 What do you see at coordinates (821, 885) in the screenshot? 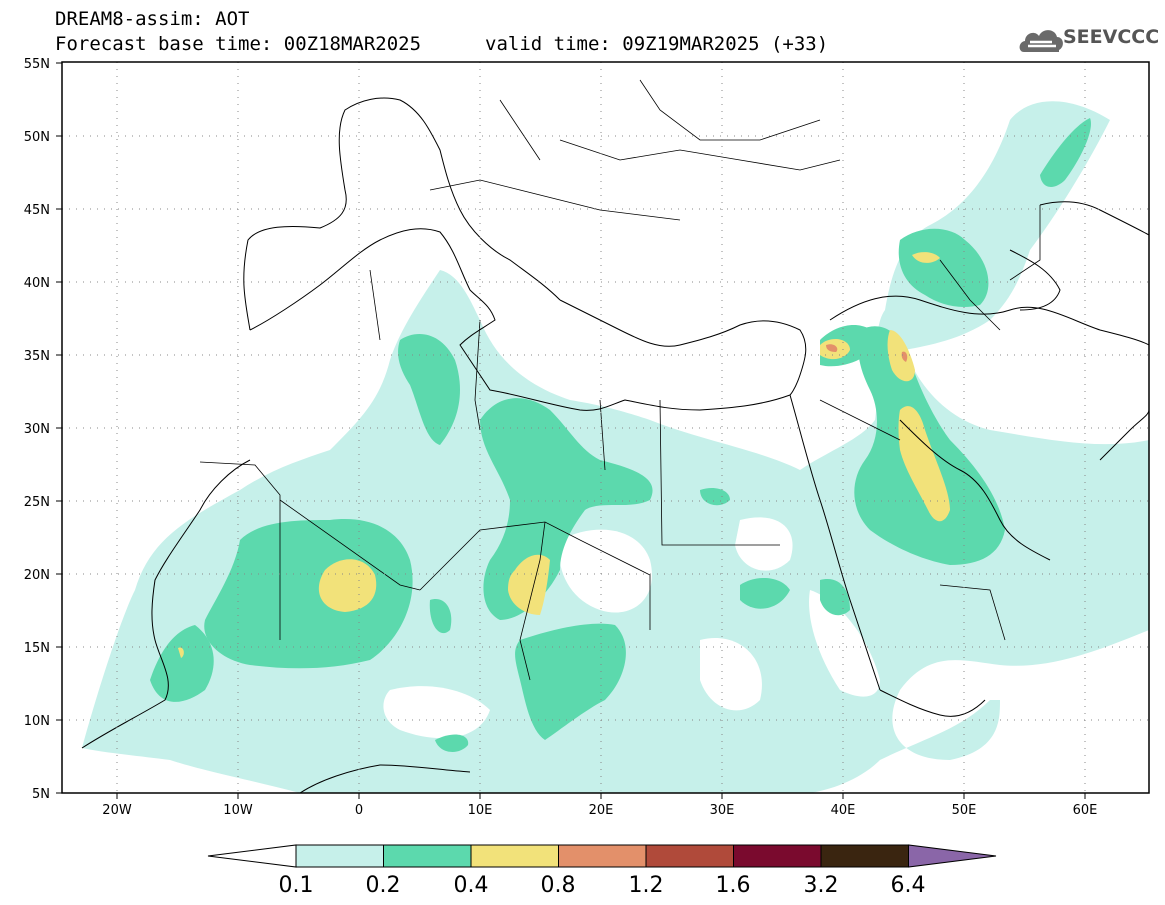
I see `colorbar-label: 3.2` at bounding box center [821, 885].